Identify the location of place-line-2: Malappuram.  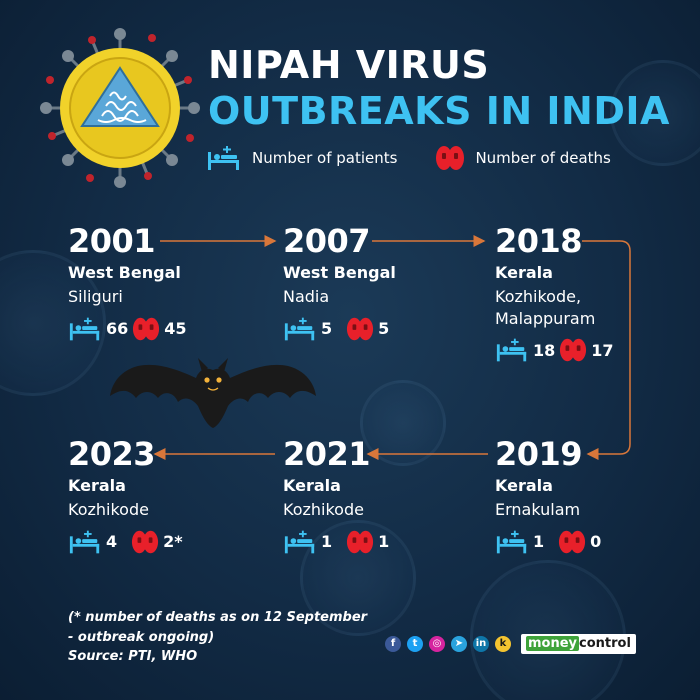
(545, 318).